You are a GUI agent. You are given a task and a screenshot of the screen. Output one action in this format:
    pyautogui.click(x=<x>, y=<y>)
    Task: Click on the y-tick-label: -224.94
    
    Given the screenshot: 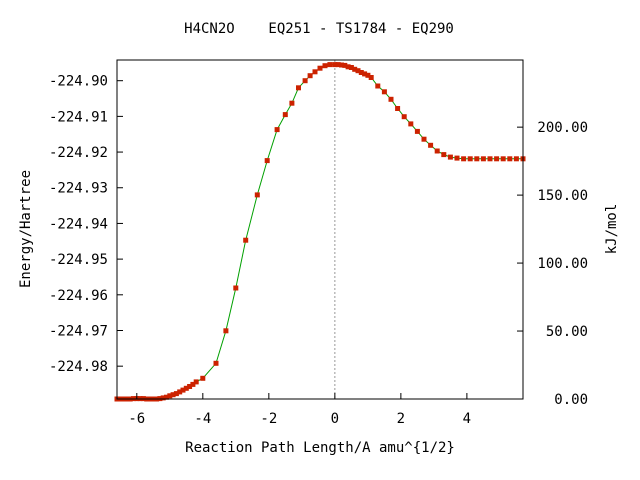 What is the action you would take?
    pyautogui.click(x=78, y=224)
    